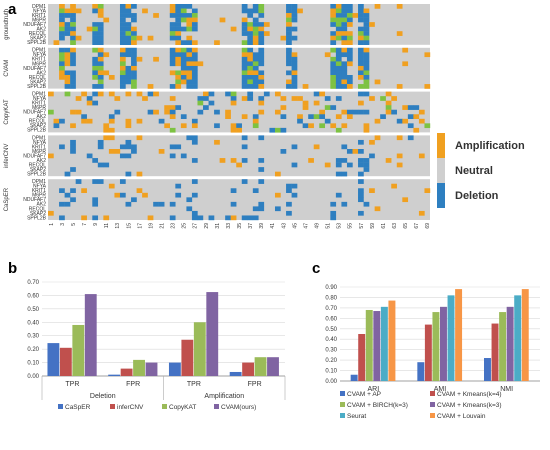 Image resolution: width=550 pixels, height=450 pixels. Describe the element at coordinates (406, 226) in the screenshot. I see `heatmap-x-tick: 65` at that location.